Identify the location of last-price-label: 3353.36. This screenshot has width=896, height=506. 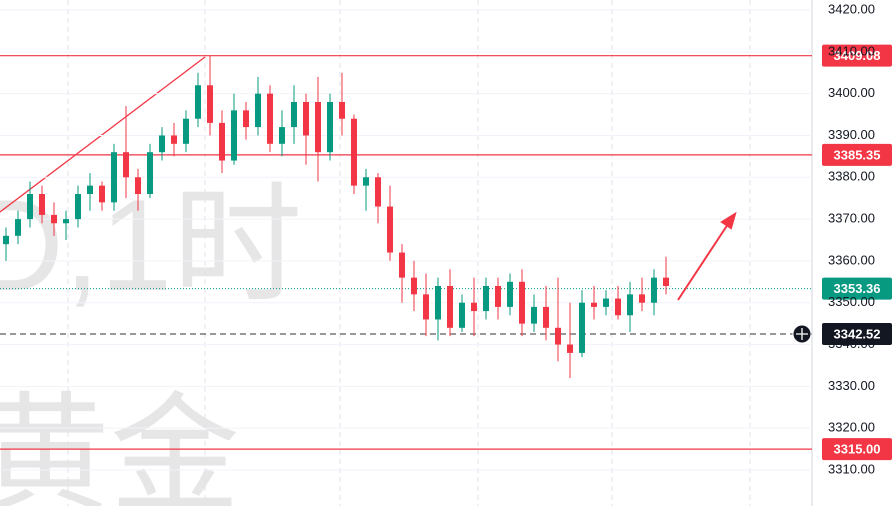
(857, 288).